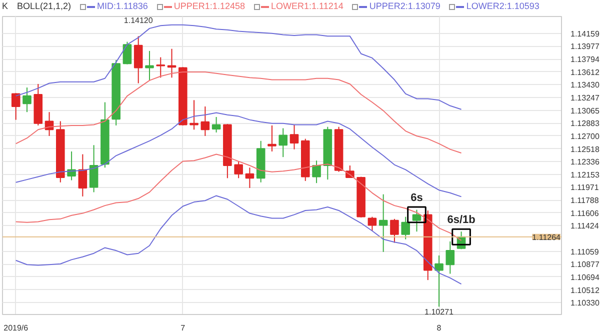  I want to click on y-tick-label: 1.11424, so click(585, 226).